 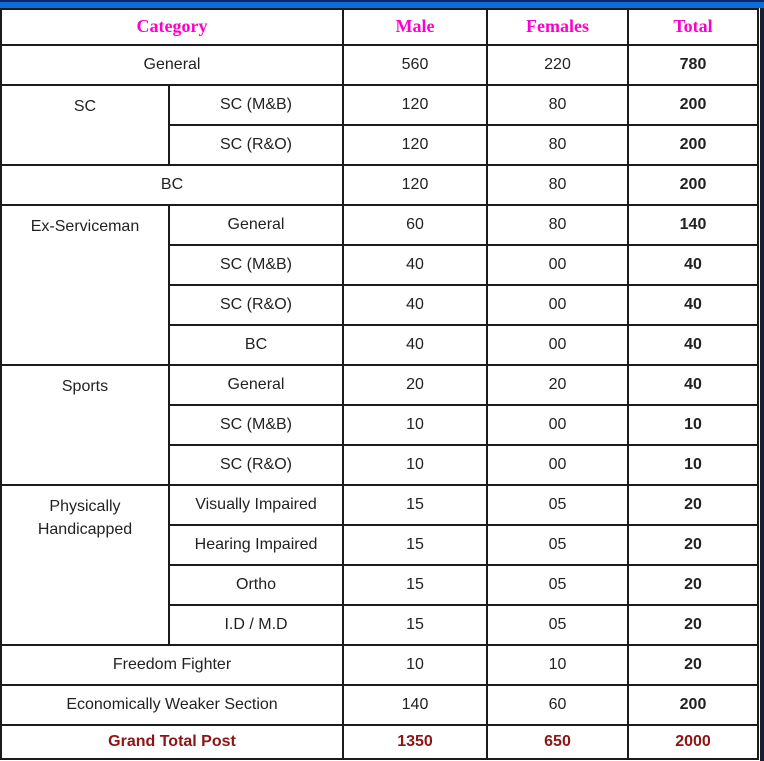 What do you see at coordinates (256, 545) in the screenshot?
I see `category-sub-cell: Hearing Impaired` at bounding box center [256, 545].